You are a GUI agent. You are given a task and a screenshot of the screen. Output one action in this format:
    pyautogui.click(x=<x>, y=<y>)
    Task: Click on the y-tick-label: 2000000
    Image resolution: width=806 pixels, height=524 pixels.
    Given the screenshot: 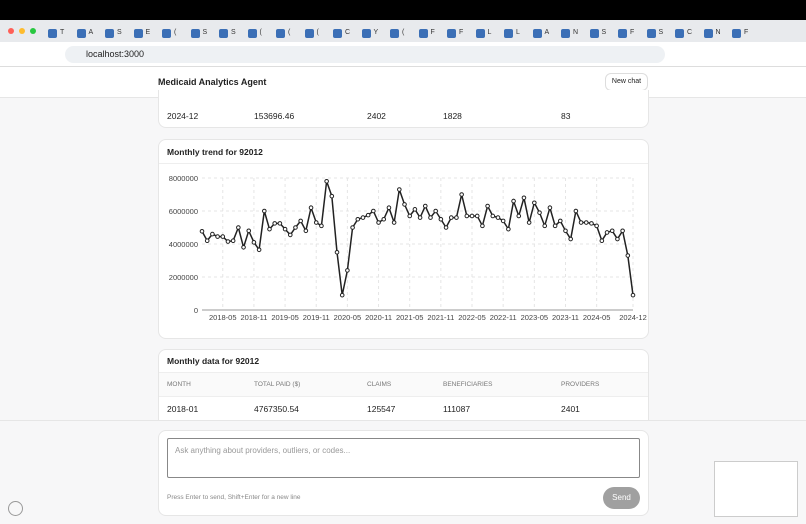 What is the action you would take?
    pyautogui.click(x=183, y=277)
    